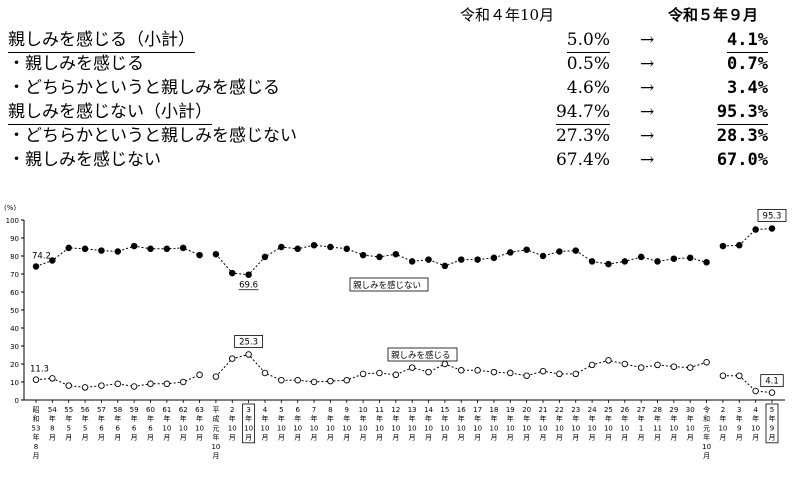 This screenshot has height=481, width=800. What do you see at coordinates (400, 64) in the screenshot?
I see `summary-row: ・親しみを感じる 0.5% → 0.7%` at bounding box center [400, 64].